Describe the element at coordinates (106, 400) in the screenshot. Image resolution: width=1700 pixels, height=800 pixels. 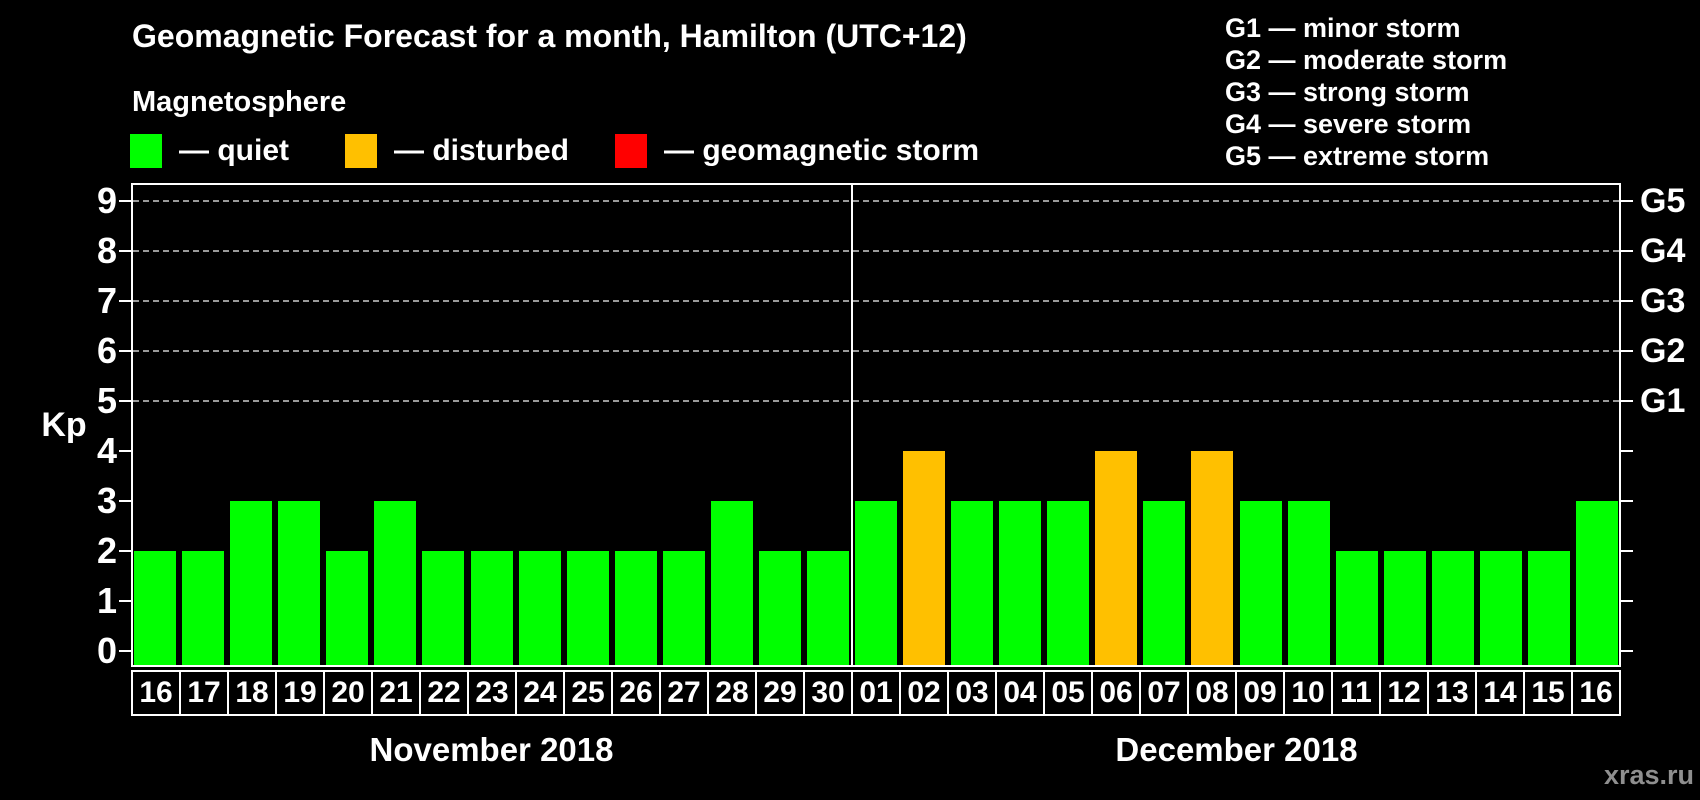
I see `y-axis-tick-label: 5` at that location.